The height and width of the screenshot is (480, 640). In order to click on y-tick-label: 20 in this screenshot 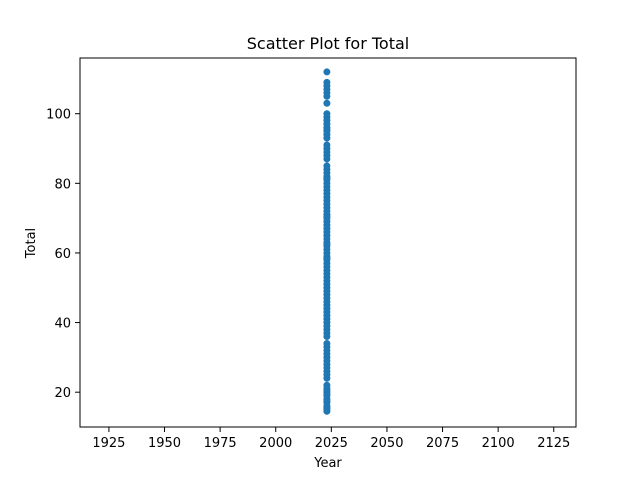, I will do `click(62, 393)`.